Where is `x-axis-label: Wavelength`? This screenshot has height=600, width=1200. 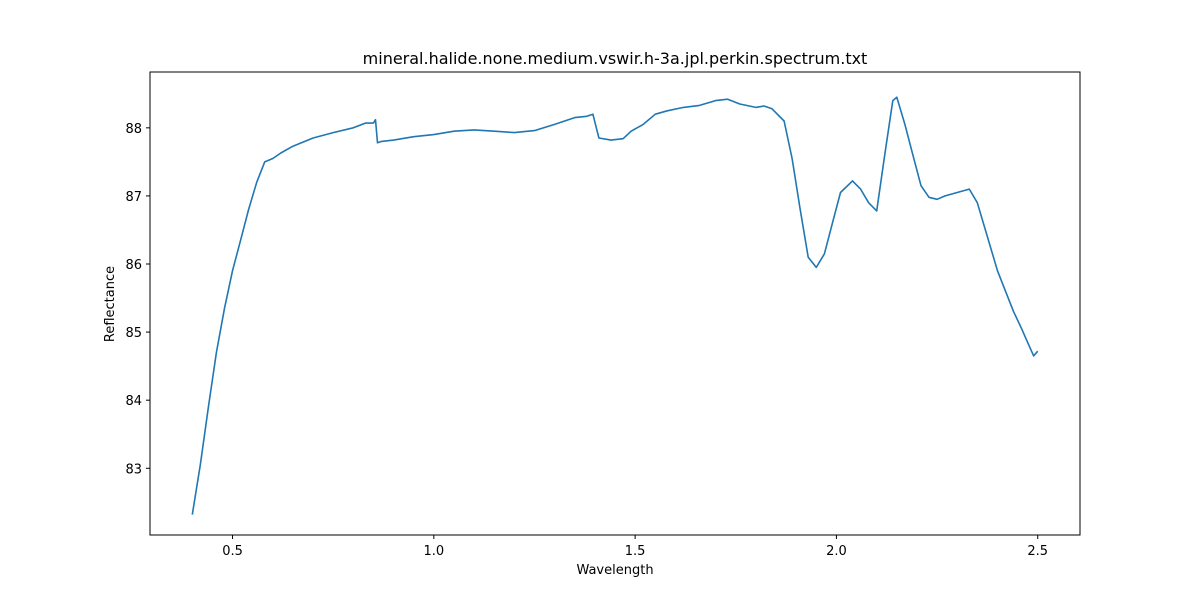 x-axis-label: Wavelength is located at coordinates (614, 570).